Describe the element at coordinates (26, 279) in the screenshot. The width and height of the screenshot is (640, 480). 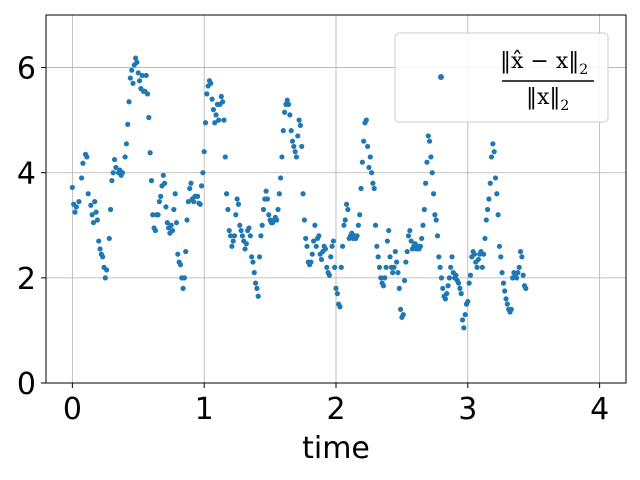
I see `y-tick-label: 2` at that location.